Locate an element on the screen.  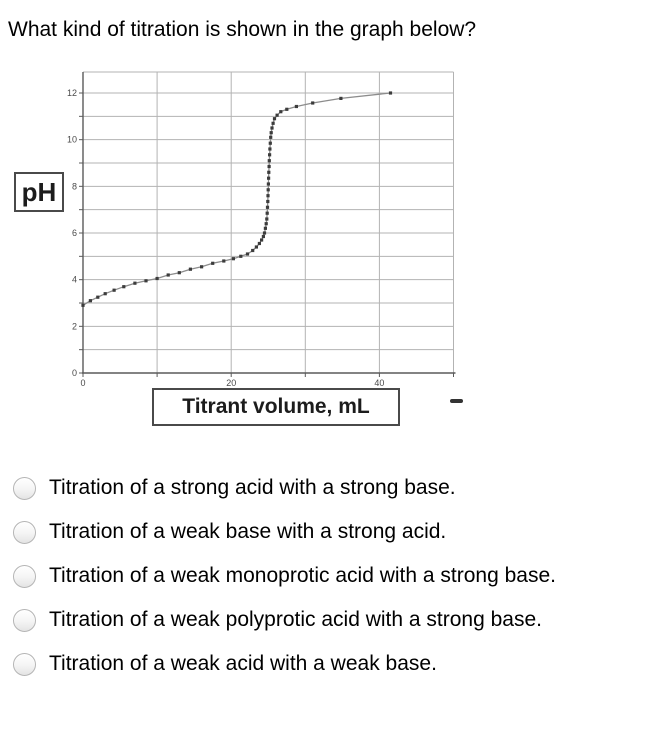
y-axis-label-box: pH is located at coordinates (39, 192).